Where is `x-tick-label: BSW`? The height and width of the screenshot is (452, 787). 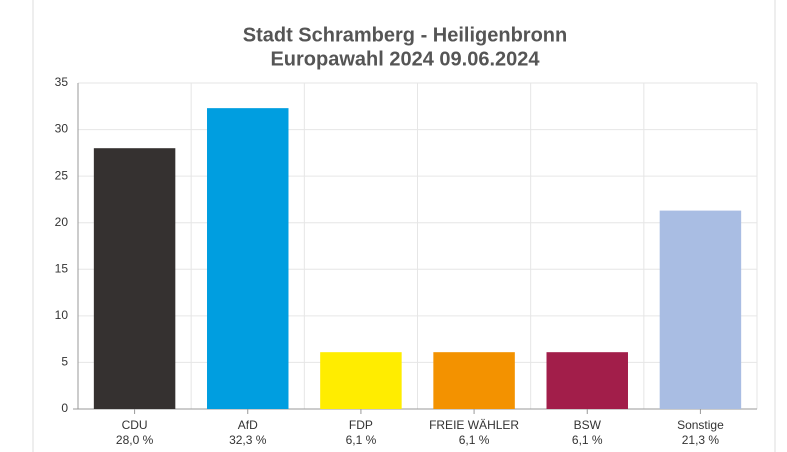
x-tick-label: BSW is located at coordinates (588, 425).